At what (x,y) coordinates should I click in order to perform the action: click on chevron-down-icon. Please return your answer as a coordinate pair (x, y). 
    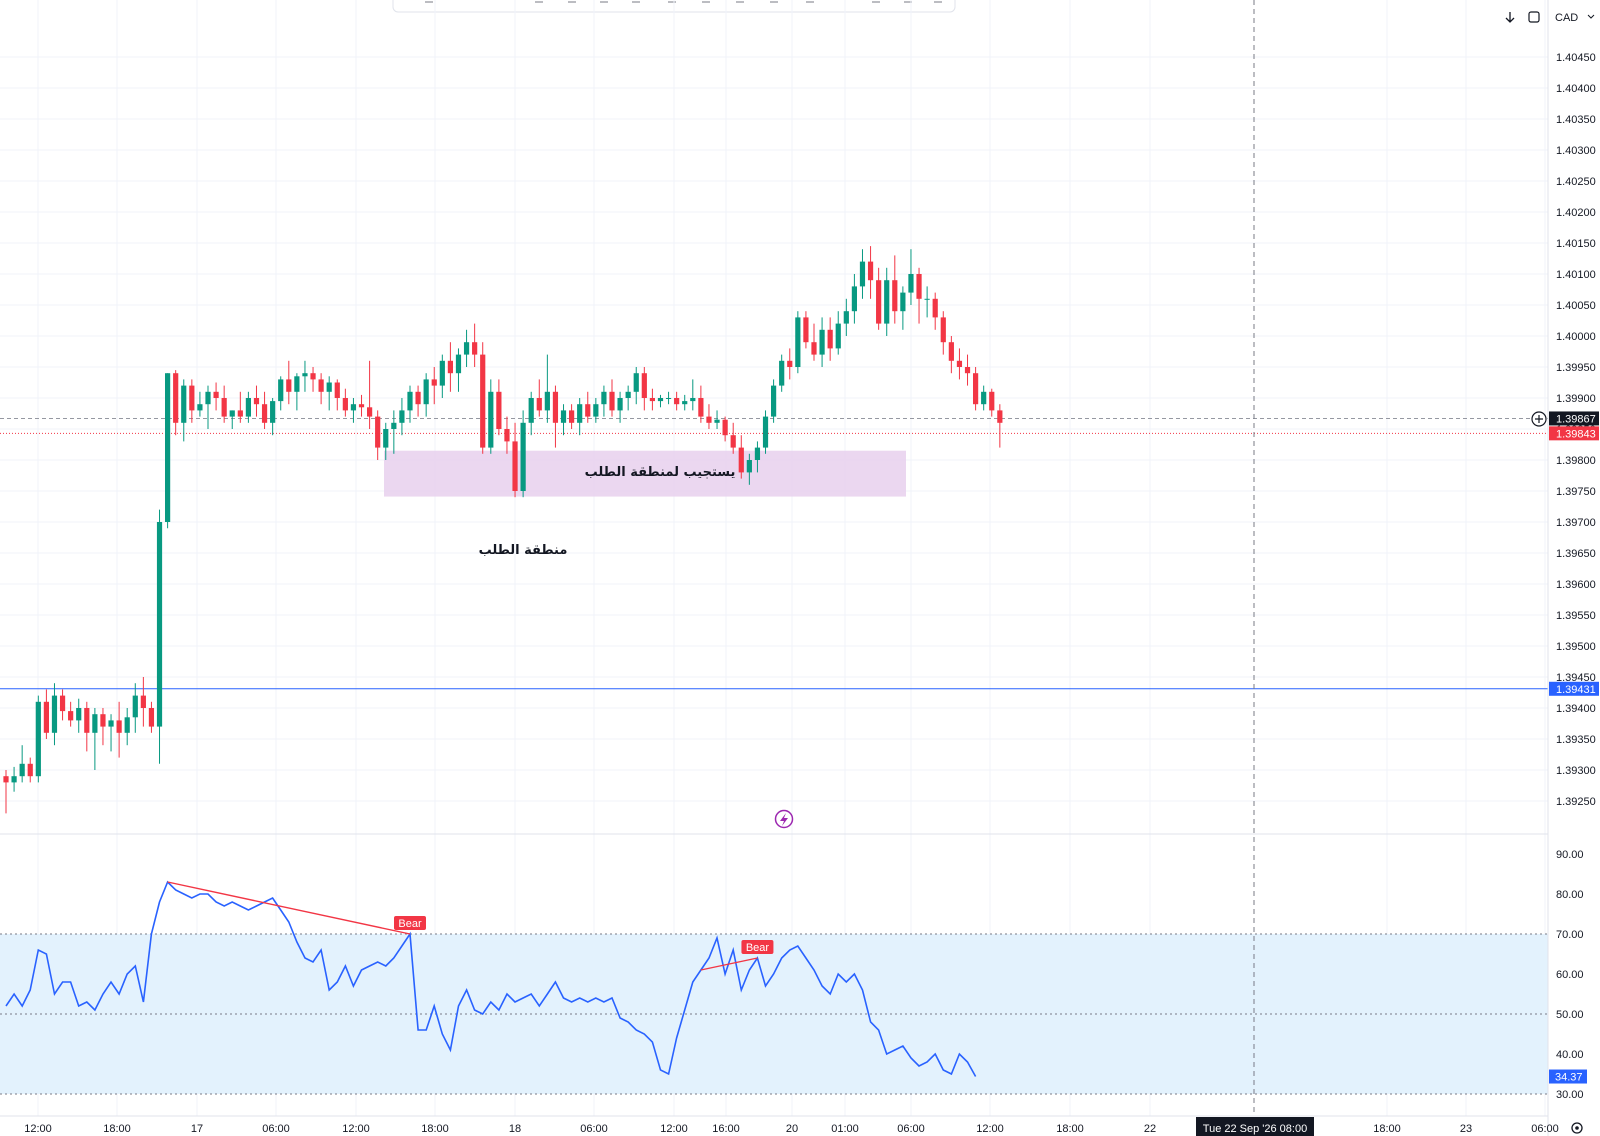
    Looking at the image, I should click on (1591, 16).